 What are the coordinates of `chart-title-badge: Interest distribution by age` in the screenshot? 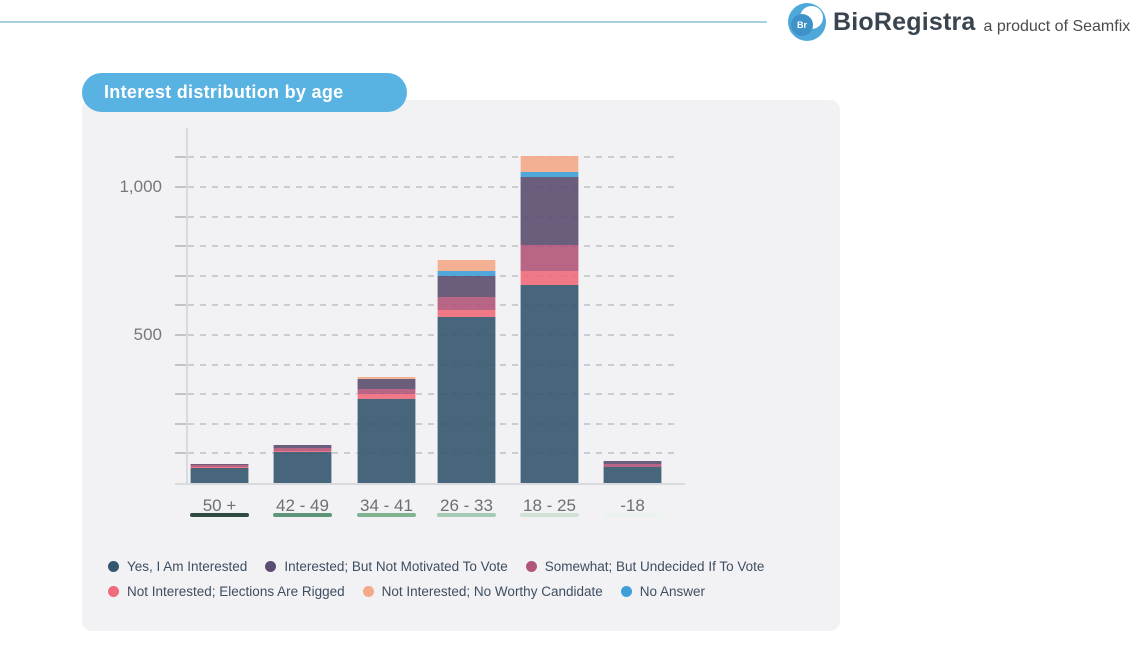 It's located at (244, 92).